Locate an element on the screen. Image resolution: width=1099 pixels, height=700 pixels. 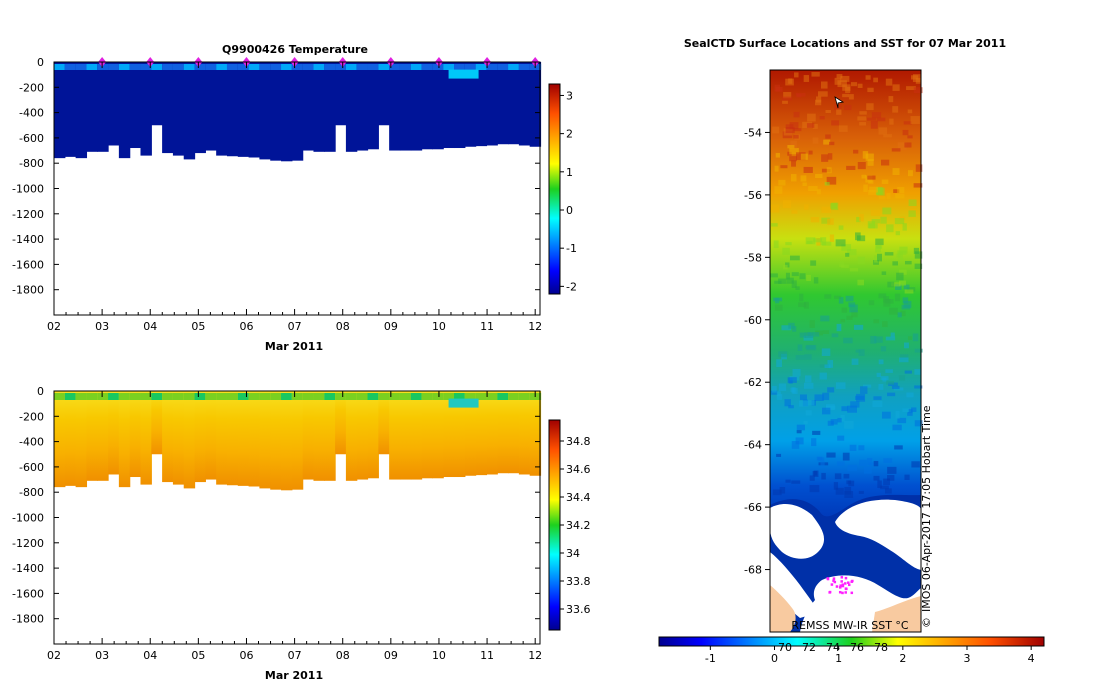
y-tick-label: -1400 is located at coordinates (28, 239).